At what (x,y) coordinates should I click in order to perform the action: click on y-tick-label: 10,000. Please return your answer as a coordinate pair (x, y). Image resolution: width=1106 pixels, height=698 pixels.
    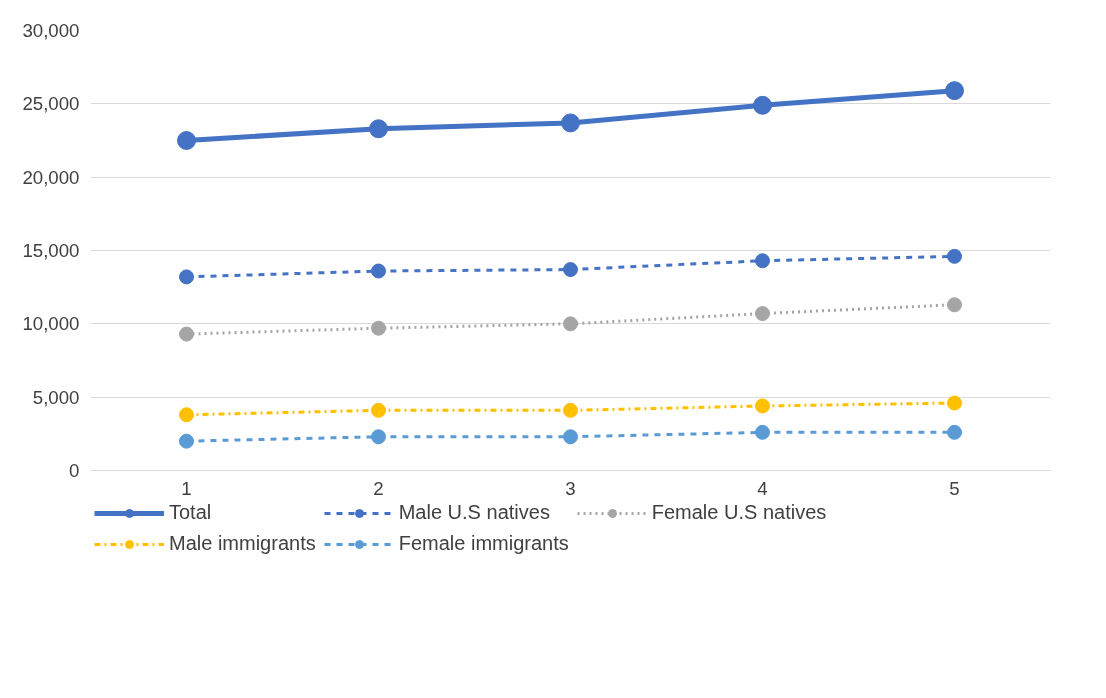
    Looking at the image, I should click on (51, 324).